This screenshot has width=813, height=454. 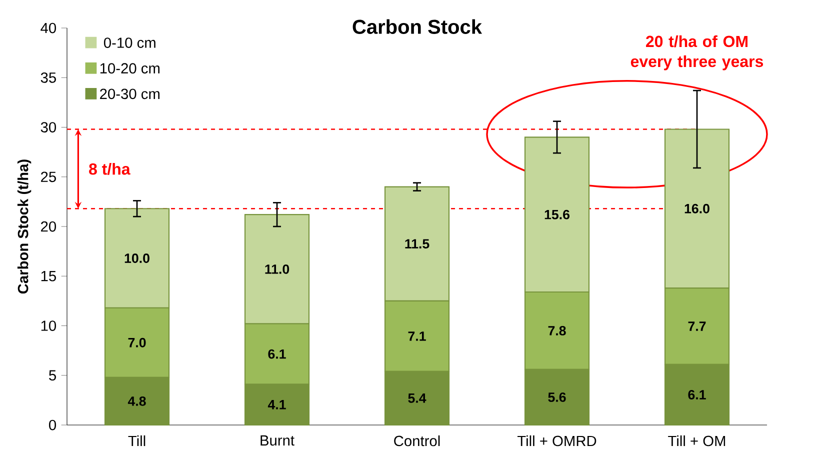 I want to click on data-label: 7.8, so click(x=557, y=331).